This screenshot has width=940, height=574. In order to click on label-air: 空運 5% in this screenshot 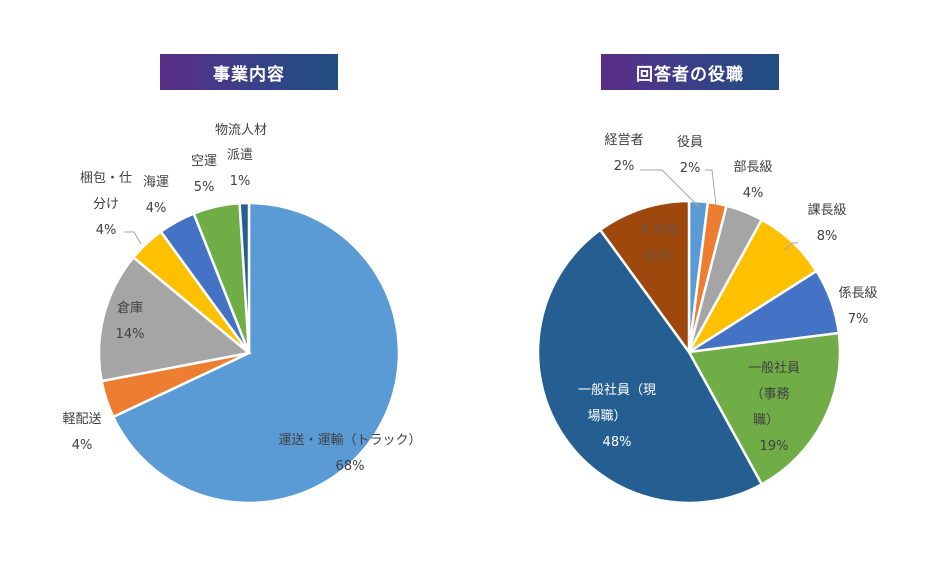, I will do `click(203, 174)`.